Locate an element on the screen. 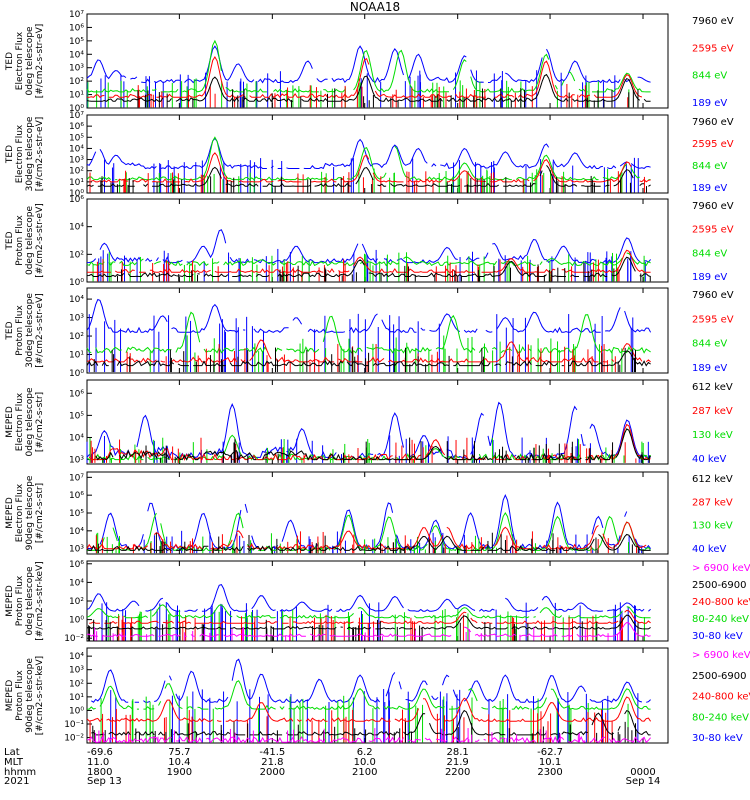 This screenshot has height=800, width=750. x-label-row: hhmm is located at coordinates (20, 772).